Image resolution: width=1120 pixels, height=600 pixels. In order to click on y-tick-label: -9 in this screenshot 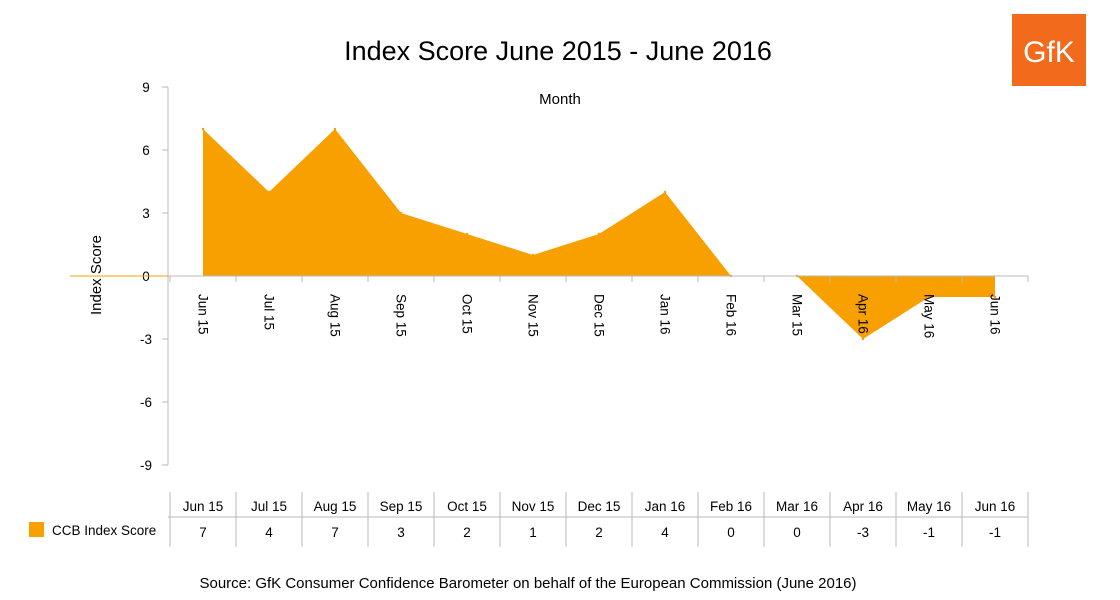, I will do `click(146, 465)`.